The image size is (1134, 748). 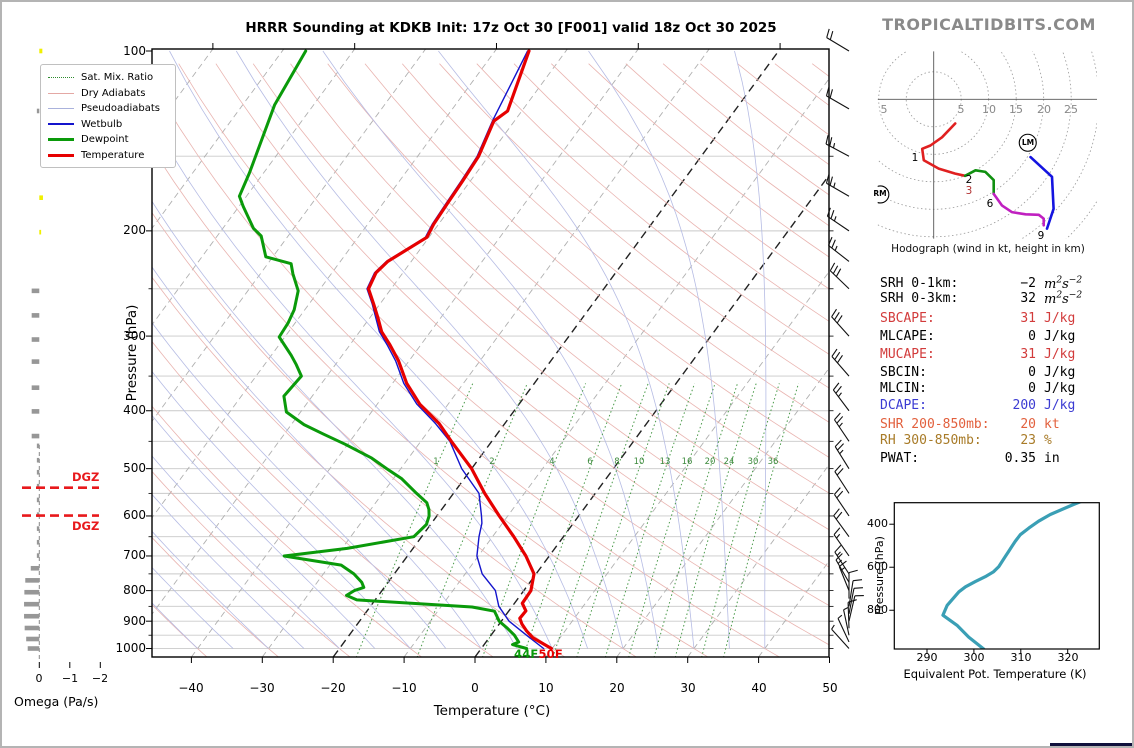 I want to click on hodograph-caption: Hodograph (wind in kt, height in km), so click(x=988, y=249).